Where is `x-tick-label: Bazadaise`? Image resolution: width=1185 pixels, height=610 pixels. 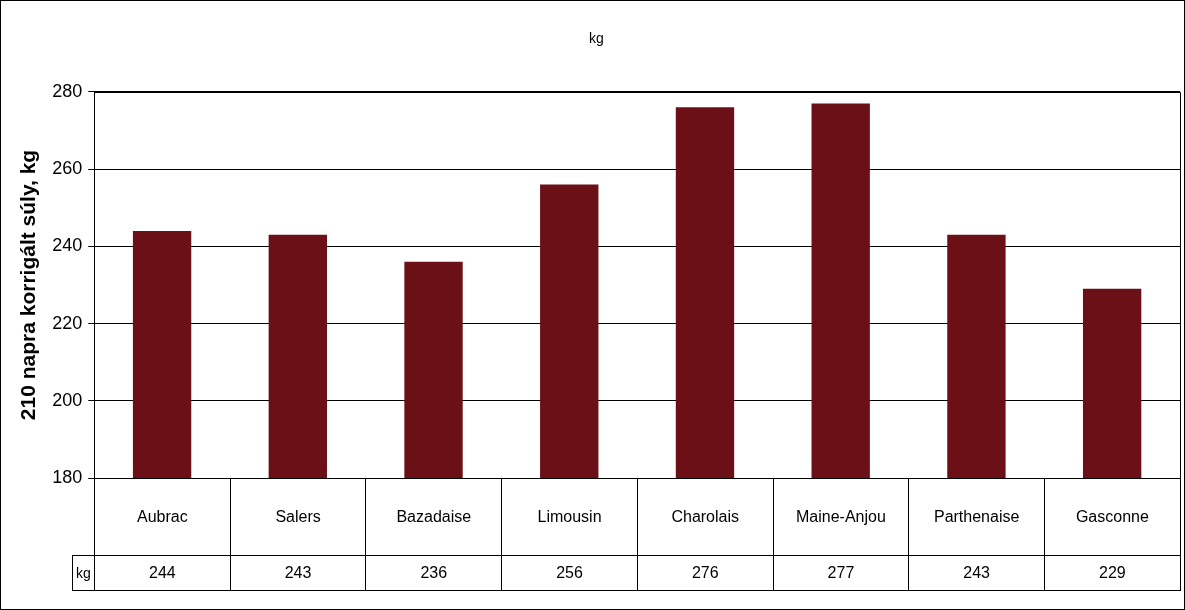 x-tick-label: Bazadaise is located at coordinates (433, 517).